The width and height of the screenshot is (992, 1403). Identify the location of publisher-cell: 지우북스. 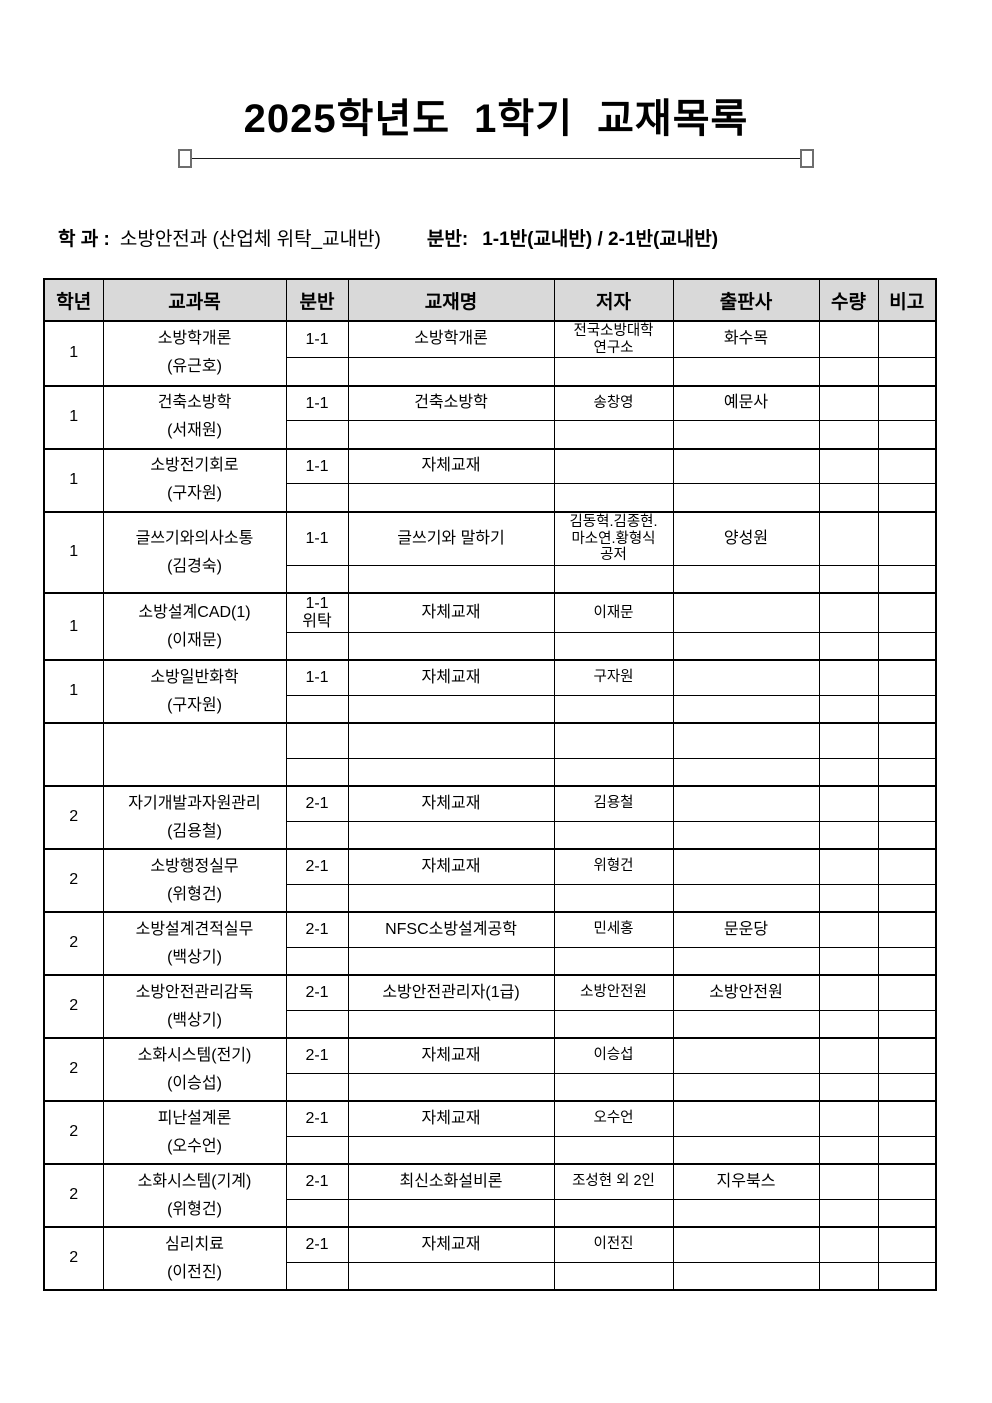
(746, 1181).